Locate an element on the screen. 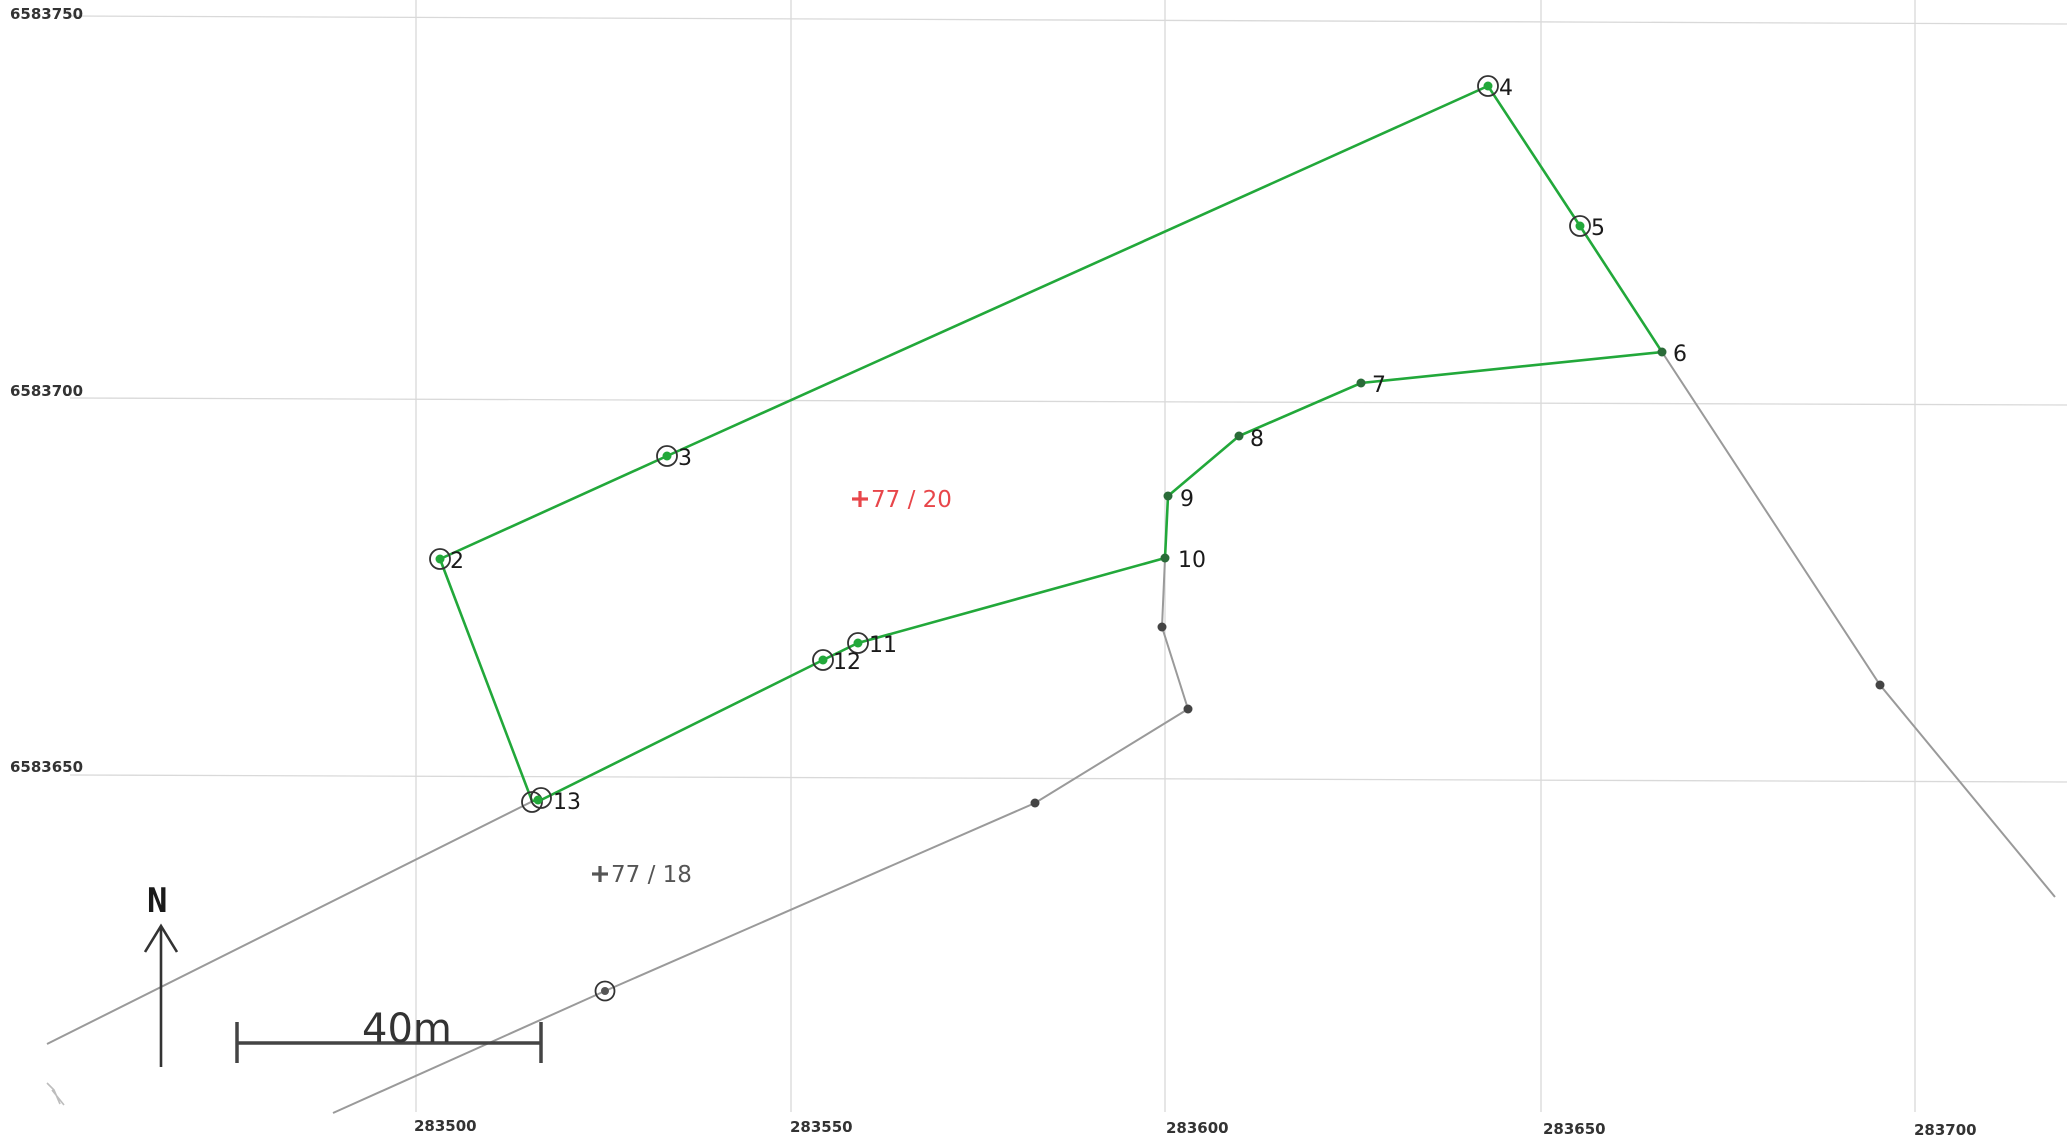 The image size is (2067, 1143). northing-label: 6583700 is located at coordinates (46, 391).